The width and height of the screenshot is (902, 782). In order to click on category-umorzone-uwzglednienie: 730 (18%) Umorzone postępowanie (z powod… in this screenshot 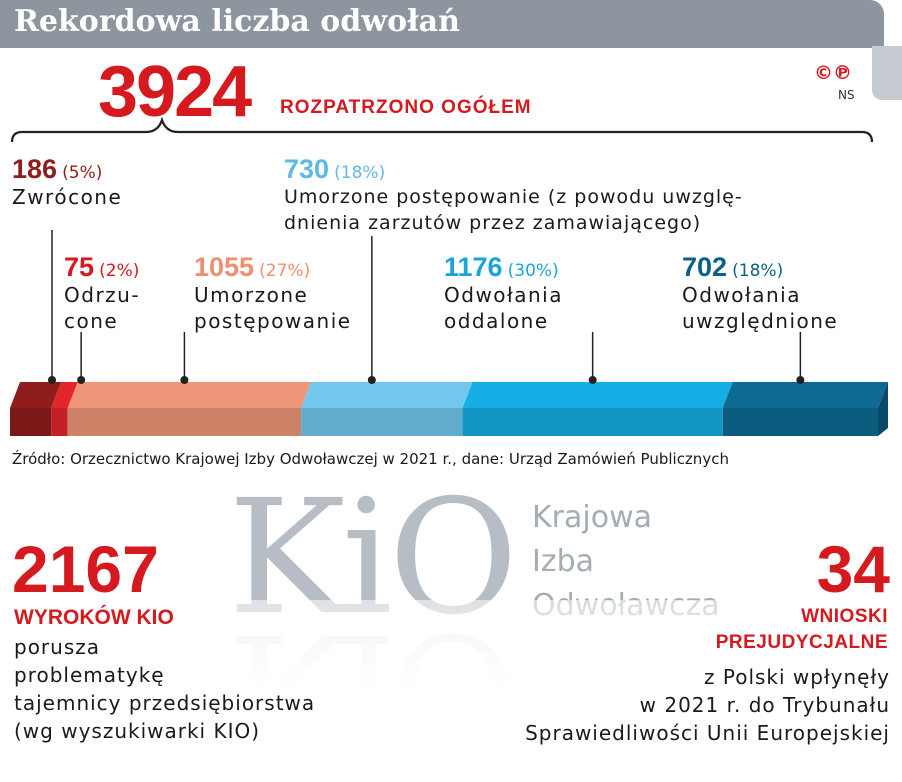, I will do `click(513, 195)`.